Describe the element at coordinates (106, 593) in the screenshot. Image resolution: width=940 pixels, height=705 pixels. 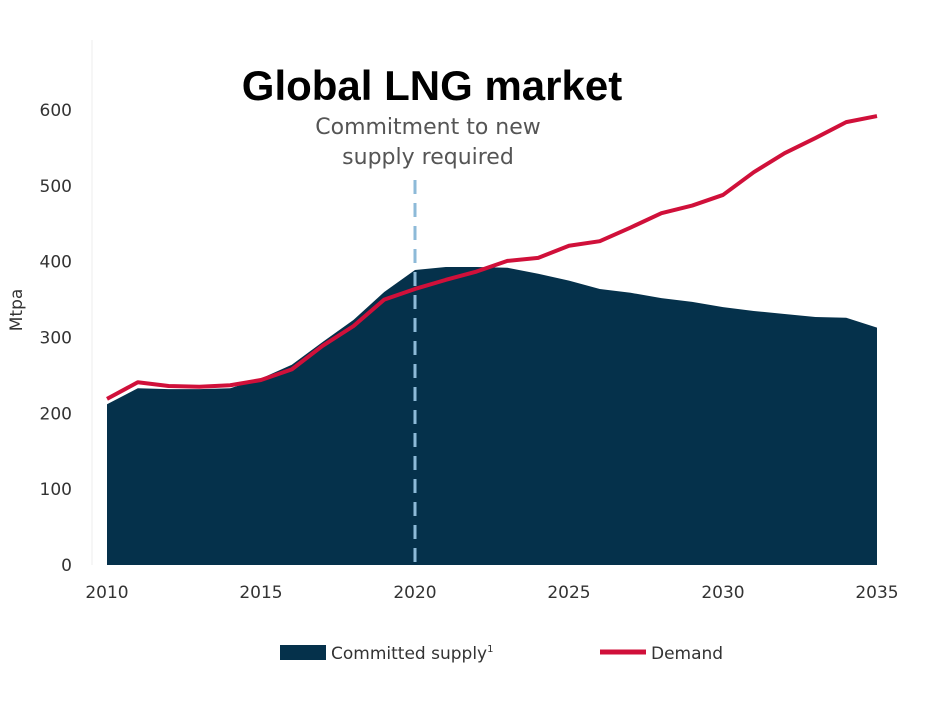
I see `x-tick-label: 2010` at that location.